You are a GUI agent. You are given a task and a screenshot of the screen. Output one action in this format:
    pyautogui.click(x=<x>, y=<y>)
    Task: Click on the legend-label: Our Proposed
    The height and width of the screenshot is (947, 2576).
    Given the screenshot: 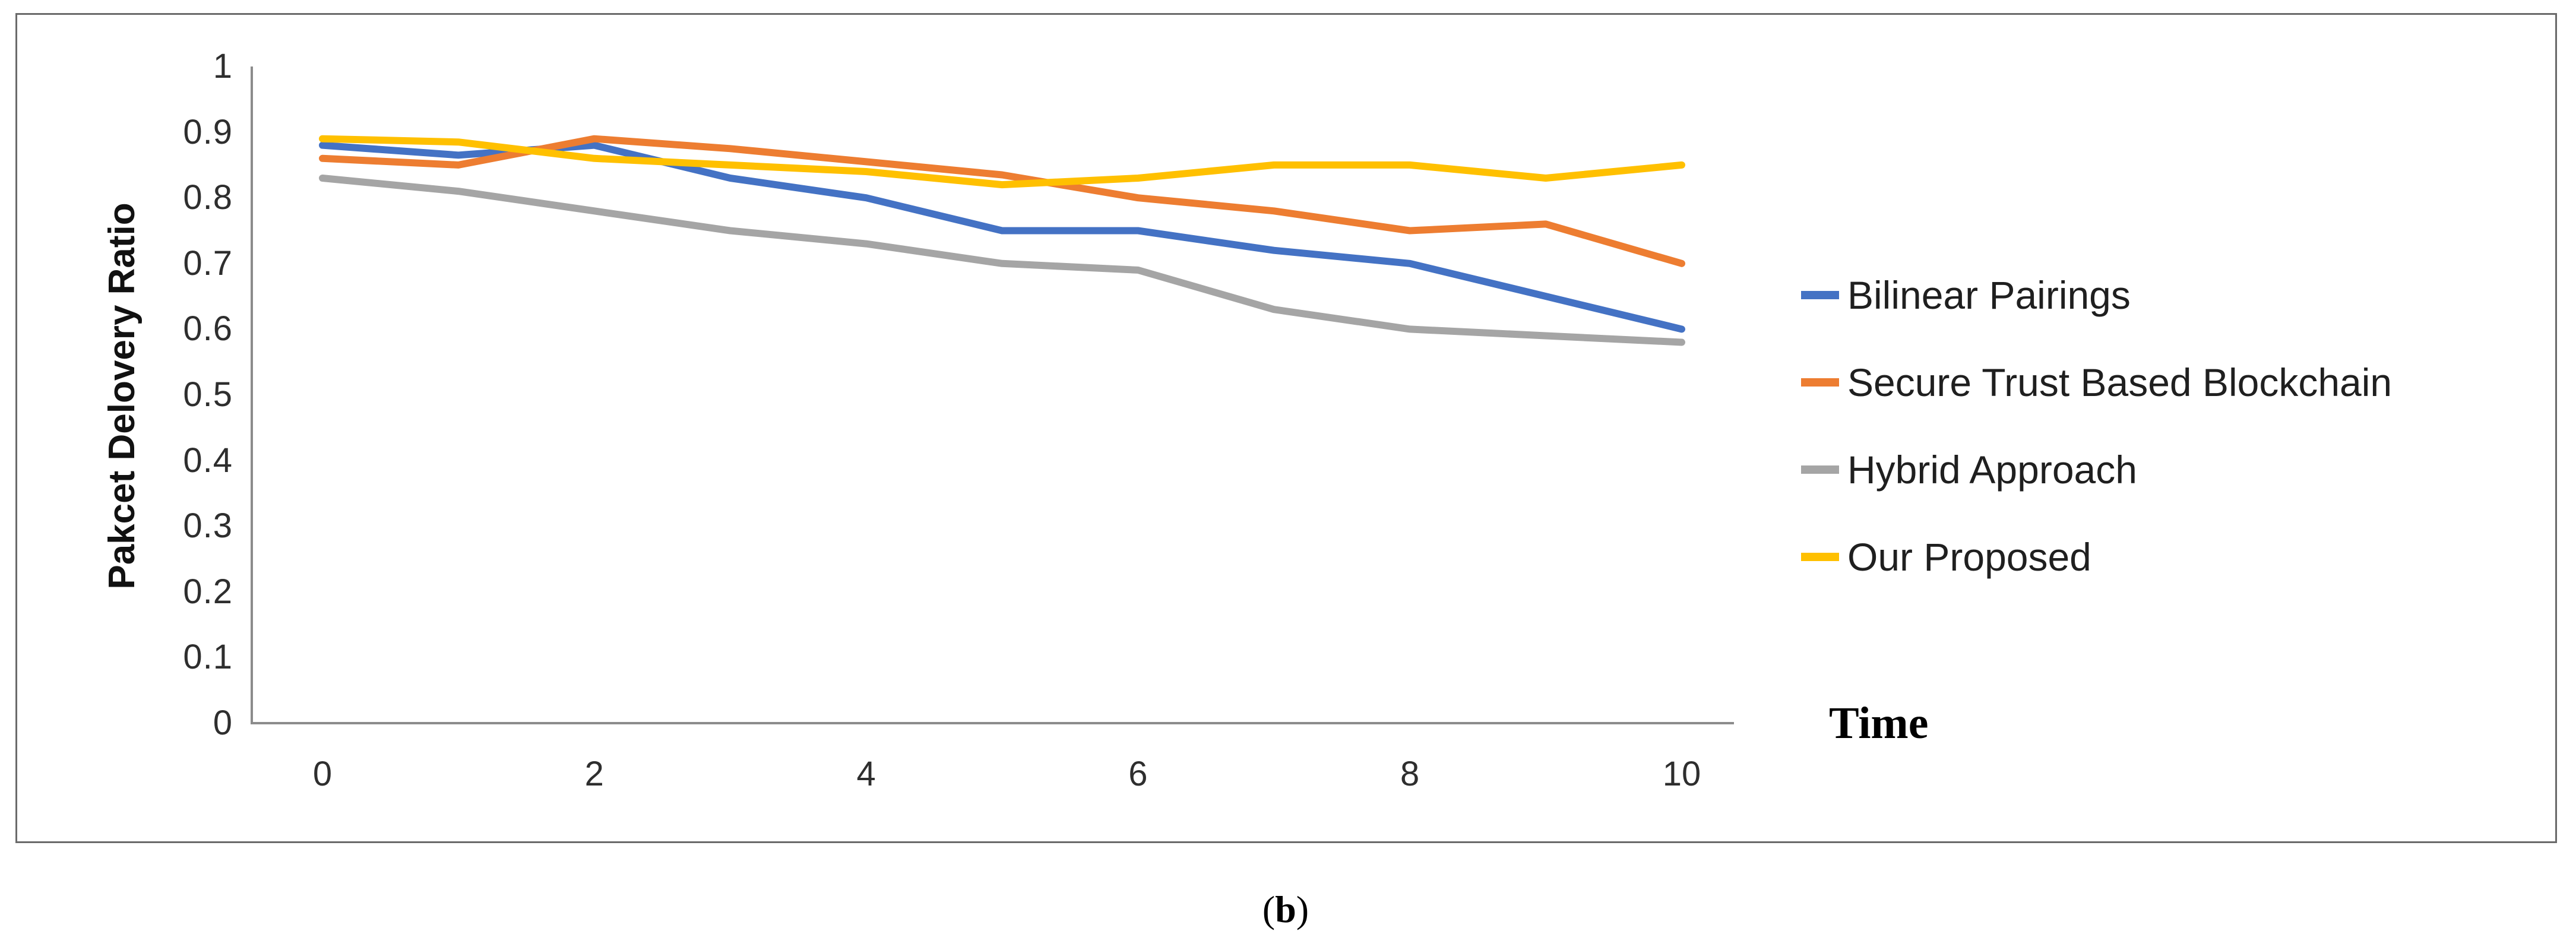 What is the action you would take?
    pyautogui.click(x=1969, y=557)
    